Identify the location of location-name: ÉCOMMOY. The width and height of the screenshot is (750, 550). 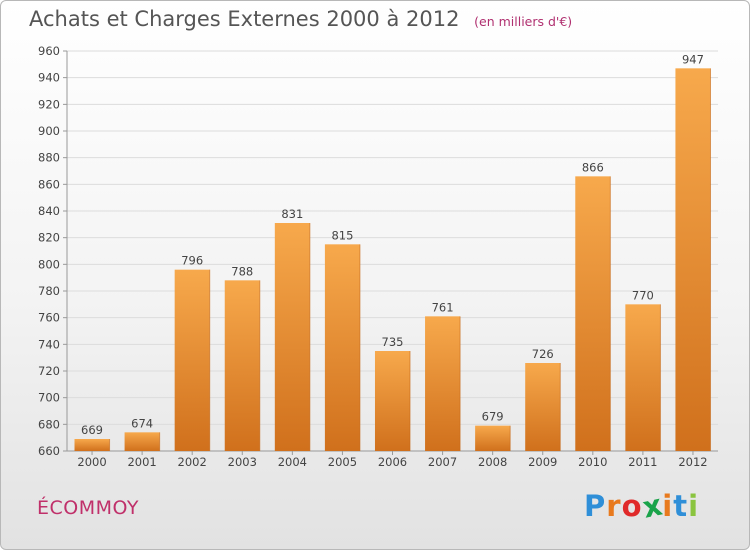
(88, 508).